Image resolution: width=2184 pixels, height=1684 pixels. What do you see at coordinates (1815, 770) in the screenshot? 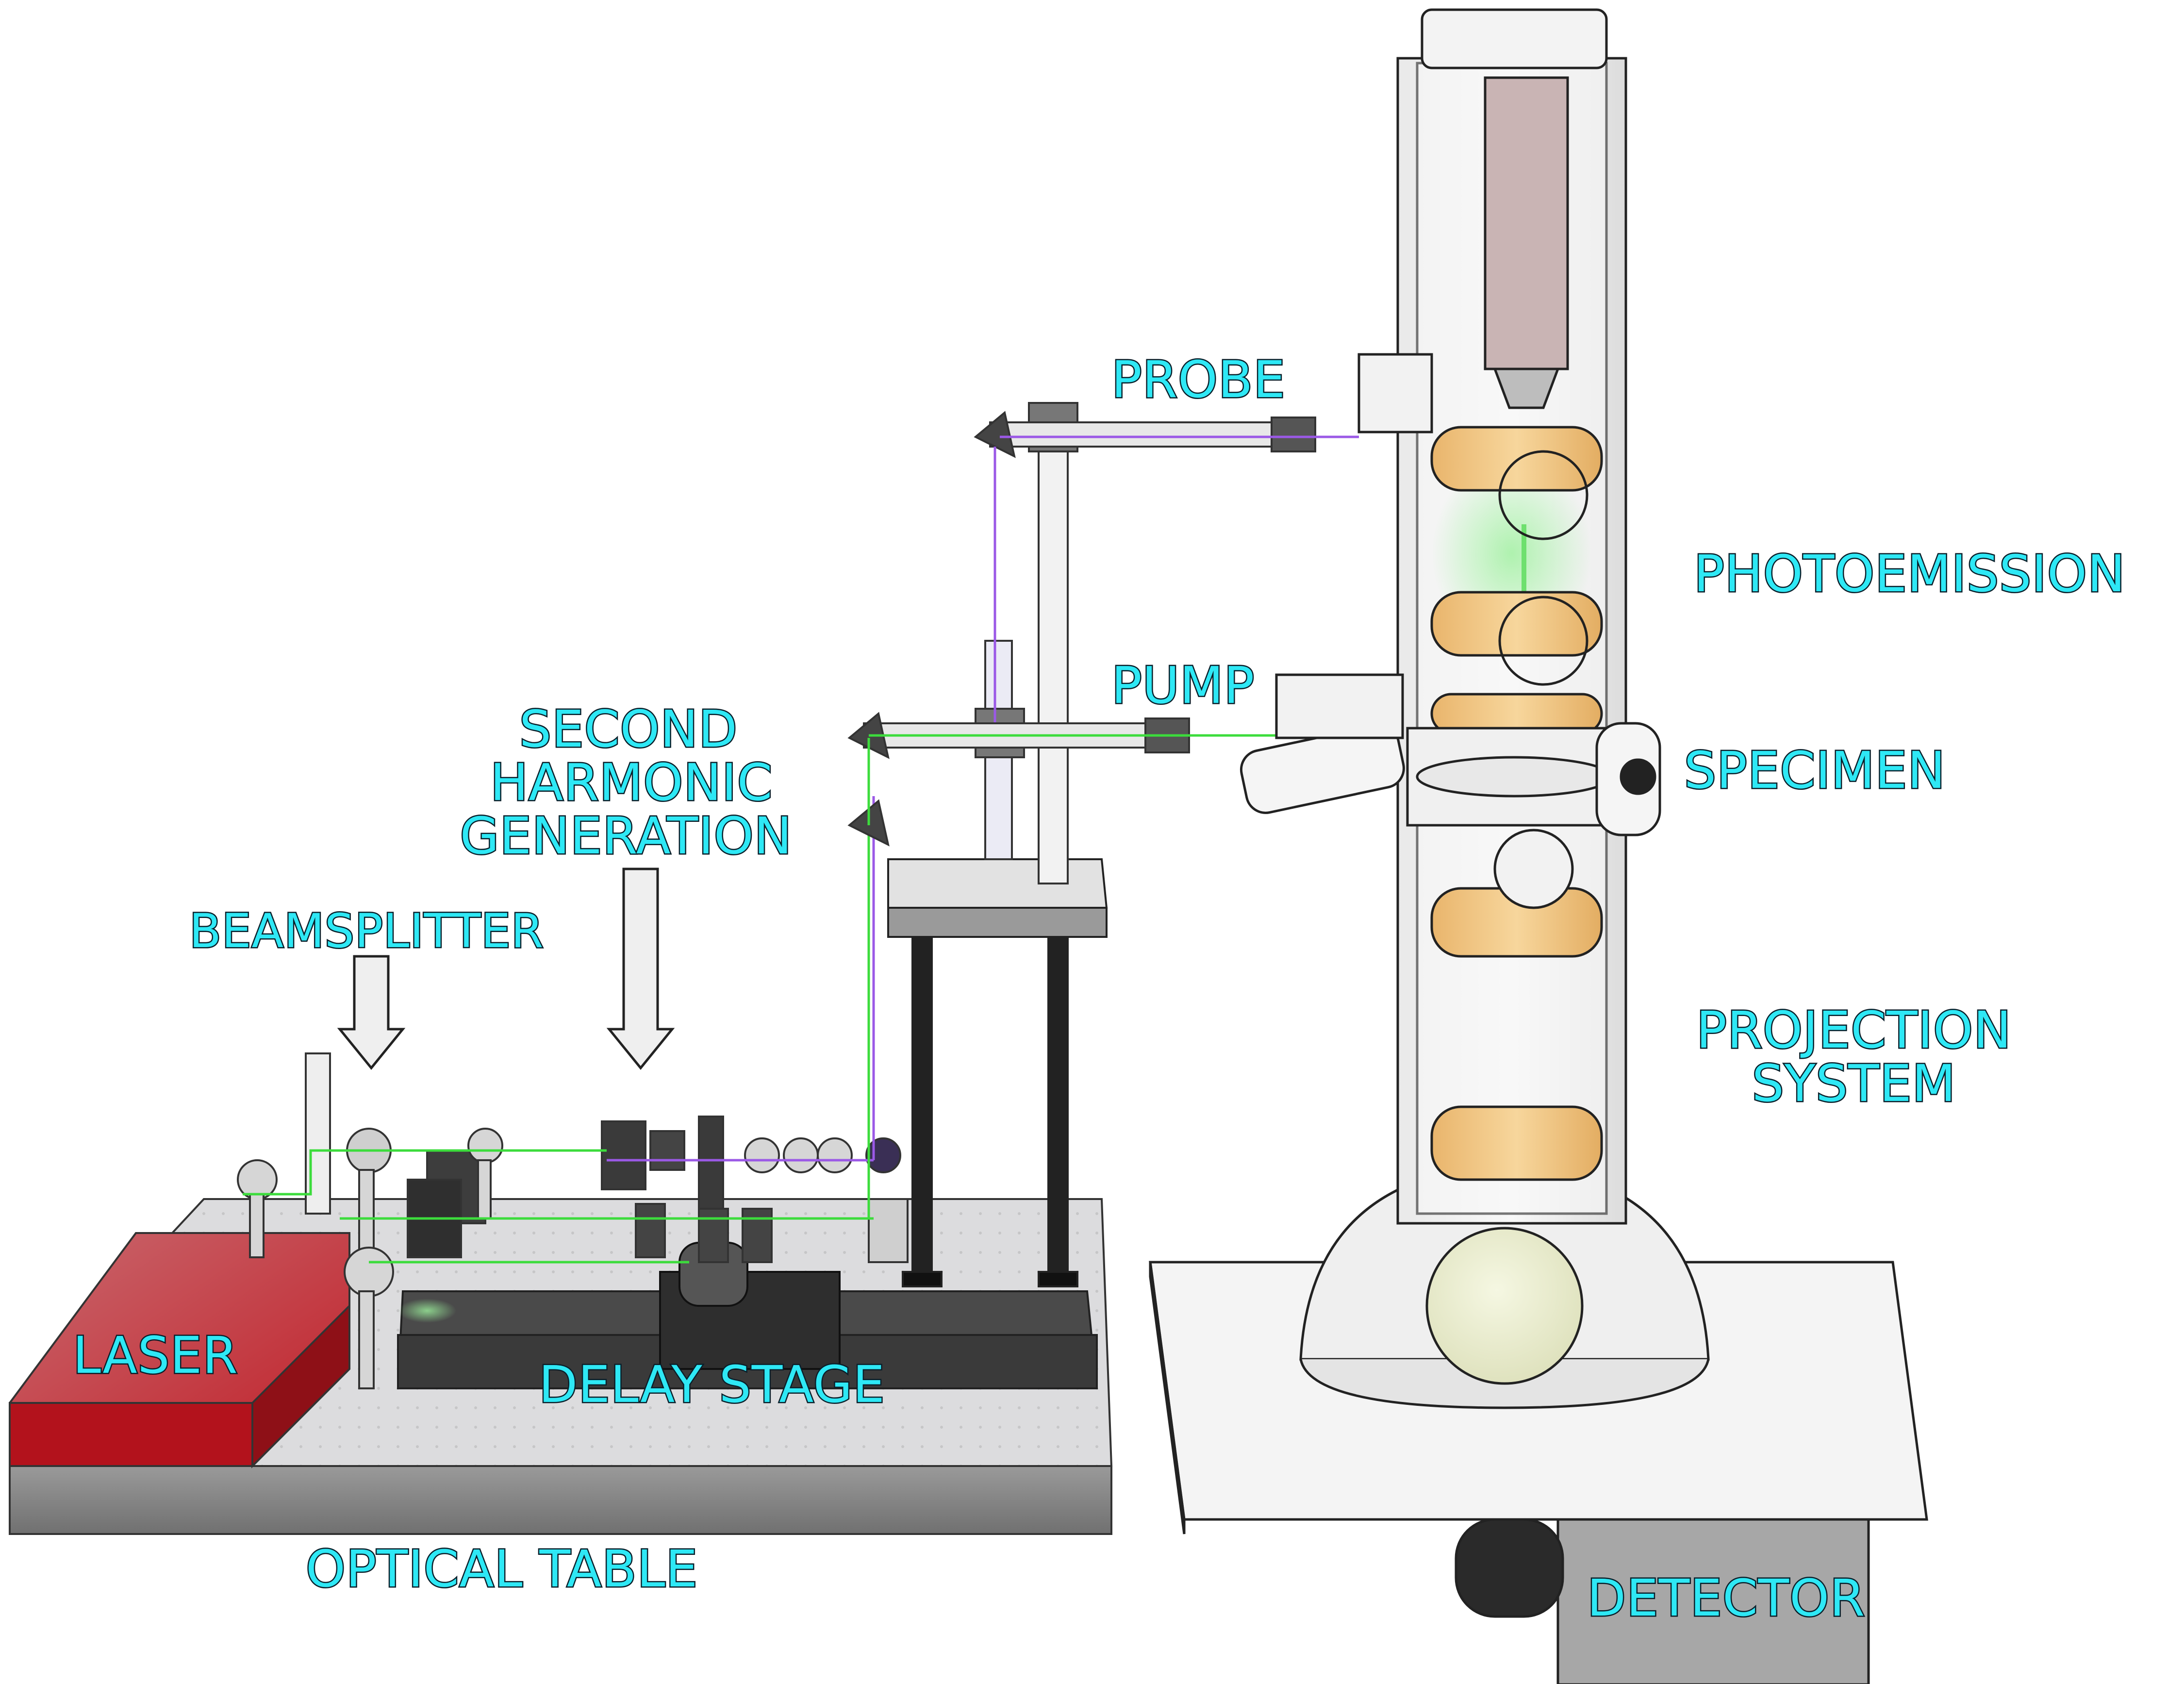
I see `label-specimen: SPECIMEN` at bounding box center [1815, 770].